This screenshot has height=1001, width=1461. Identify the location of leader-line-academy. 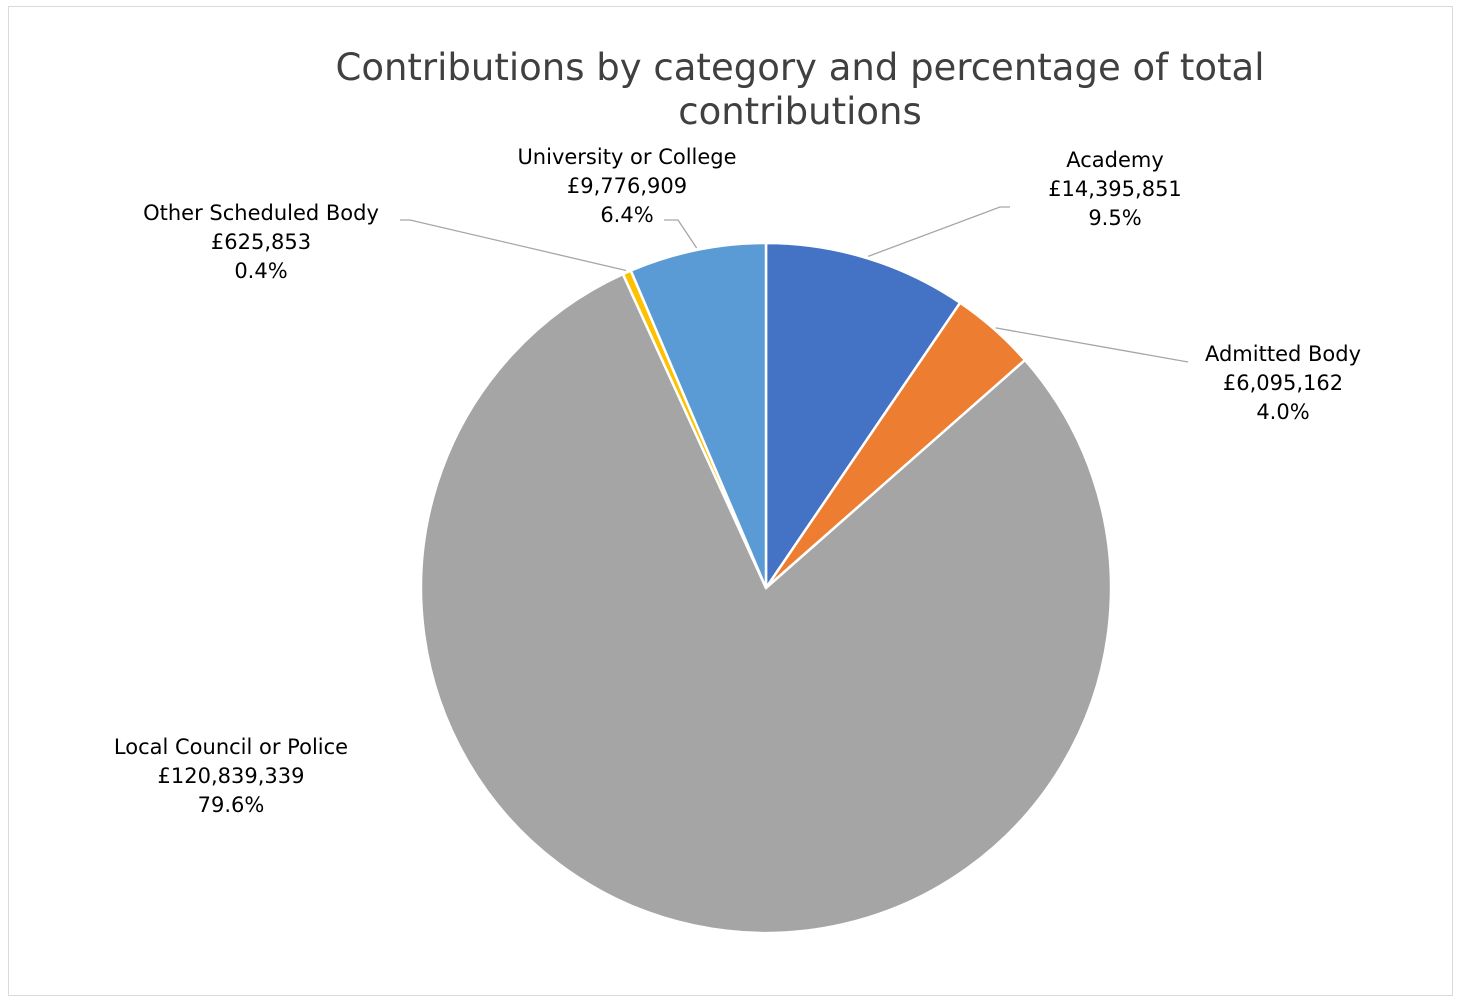
(938, 231).